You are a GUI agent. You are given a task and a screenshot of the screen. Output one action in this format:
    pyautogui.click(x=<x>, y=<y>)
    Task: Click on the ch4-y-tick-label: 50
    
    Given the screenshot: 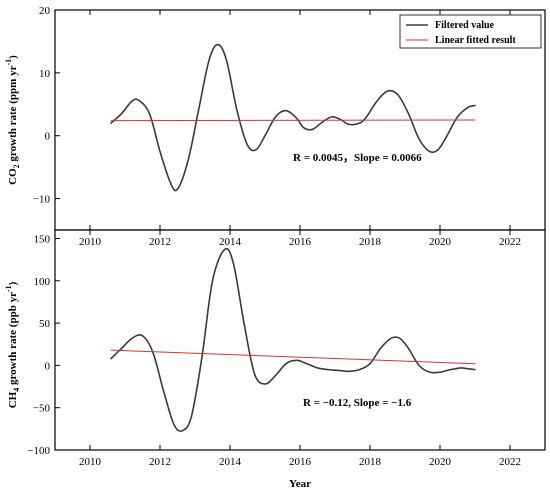 What is the action you would take?
    pyautogui.click(x=45, y=324)
    